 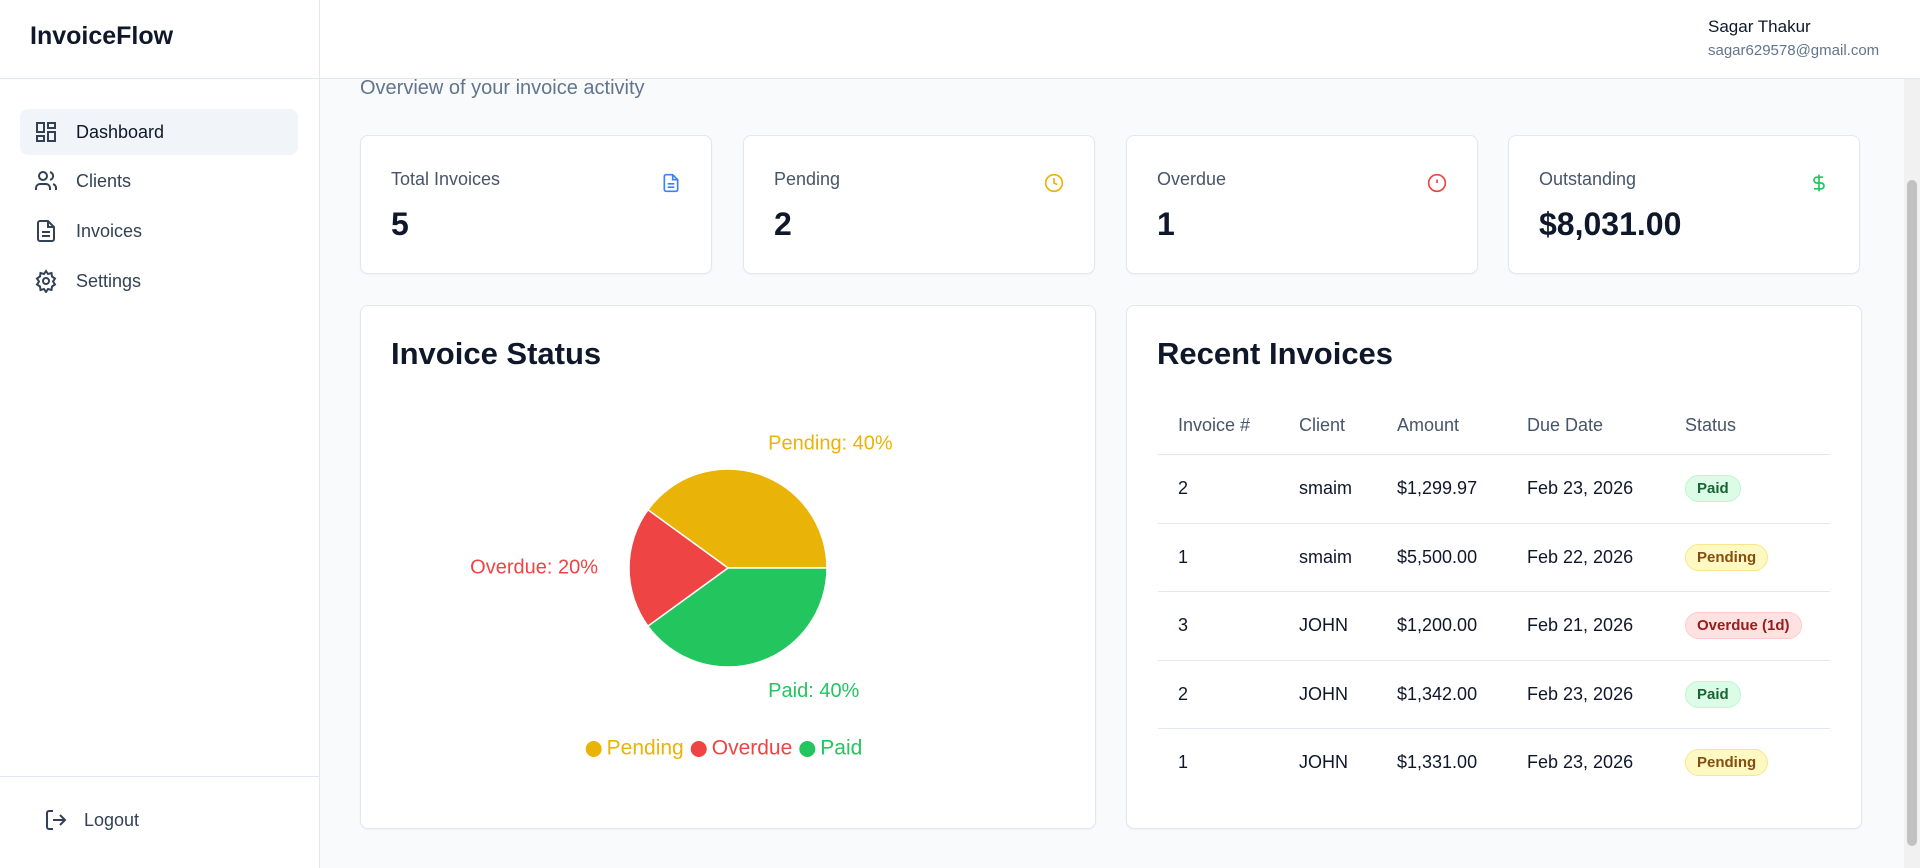 I want to click on stat-card: Outstanding $8,031.00, so click(x=1684, y=204).